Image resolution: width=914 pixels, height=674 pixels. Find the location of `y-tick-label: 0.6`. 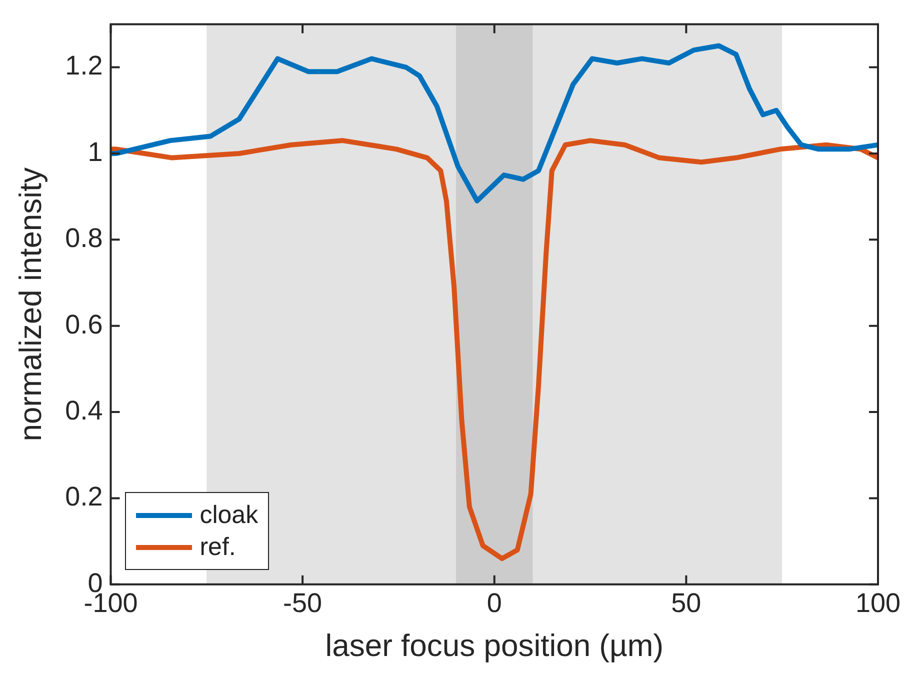

y-tick-label: 0.6 is located at coordinates (84, 324).